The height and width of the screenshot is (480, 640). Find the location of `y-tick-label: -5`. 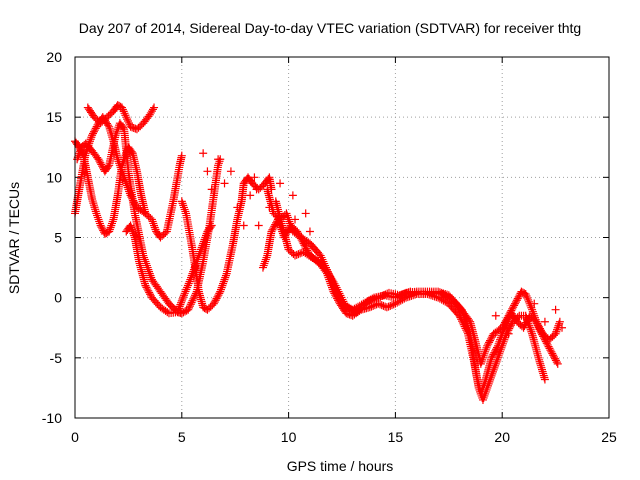

y-tick-label: -5 is located at coordinates (56, 358).